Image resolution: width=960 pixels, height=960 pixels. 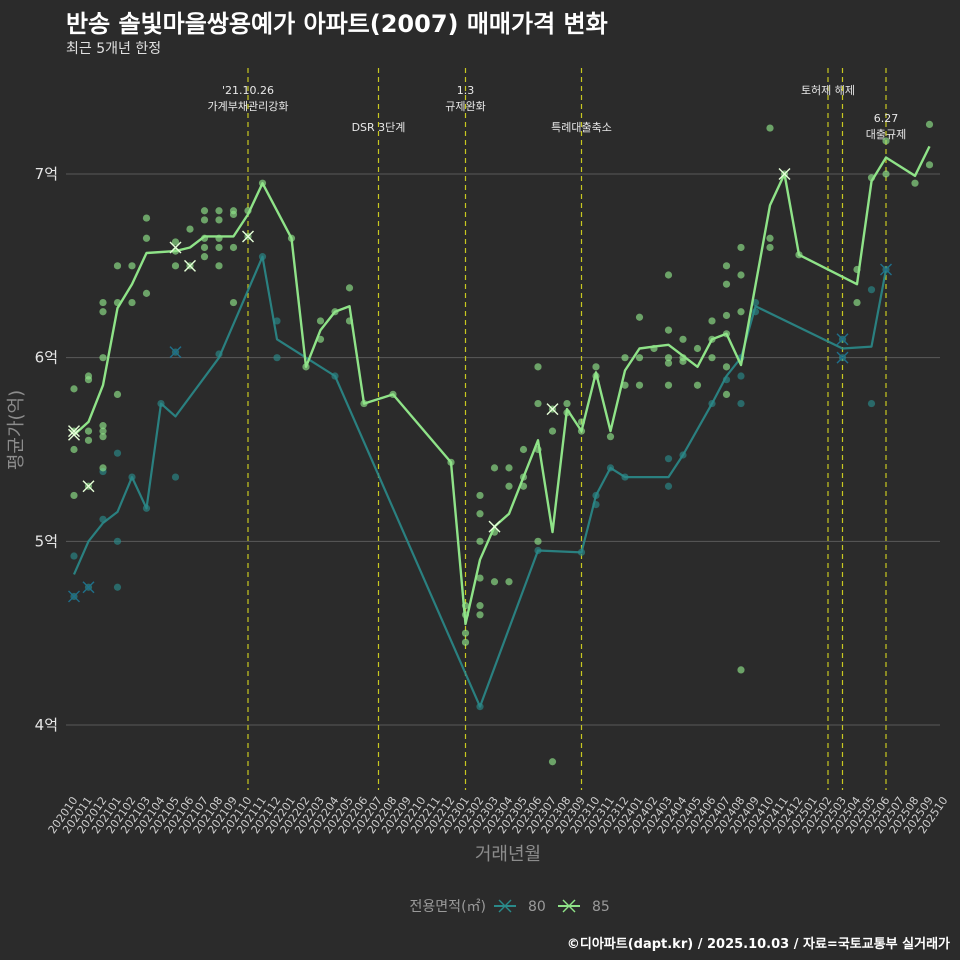 What do you see at coordinates (46, 358) in the screenshot?
I see `y-tick-label: 6억` at bounding box center [46, 358].